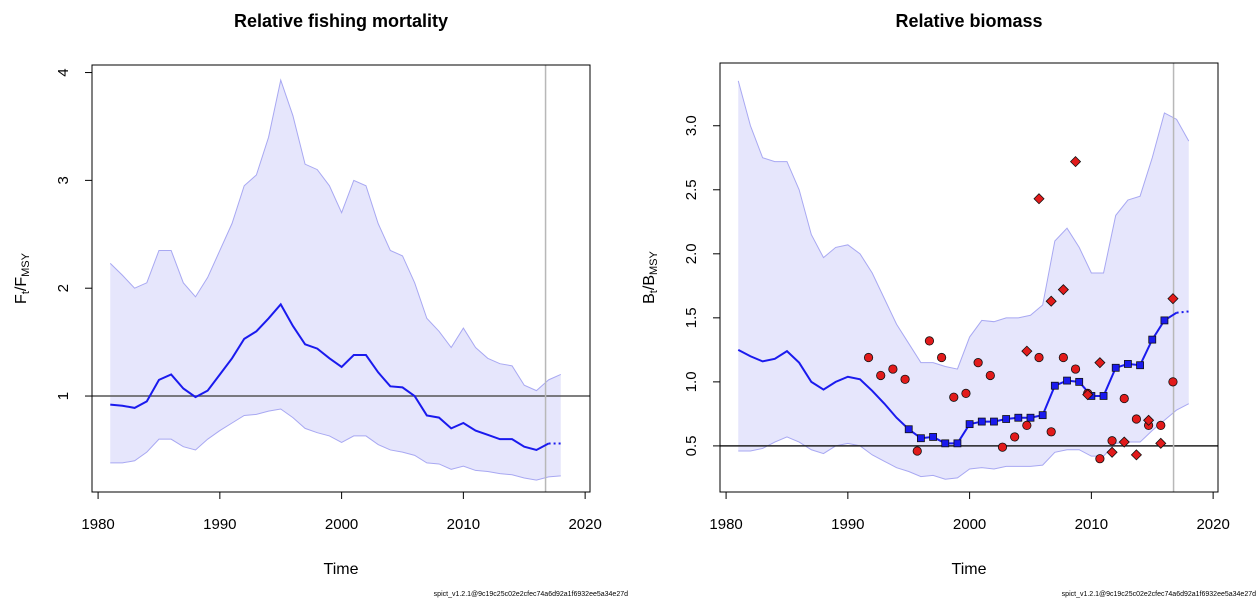  I want to click on y-axis-label-part: F, so click(21, 299).